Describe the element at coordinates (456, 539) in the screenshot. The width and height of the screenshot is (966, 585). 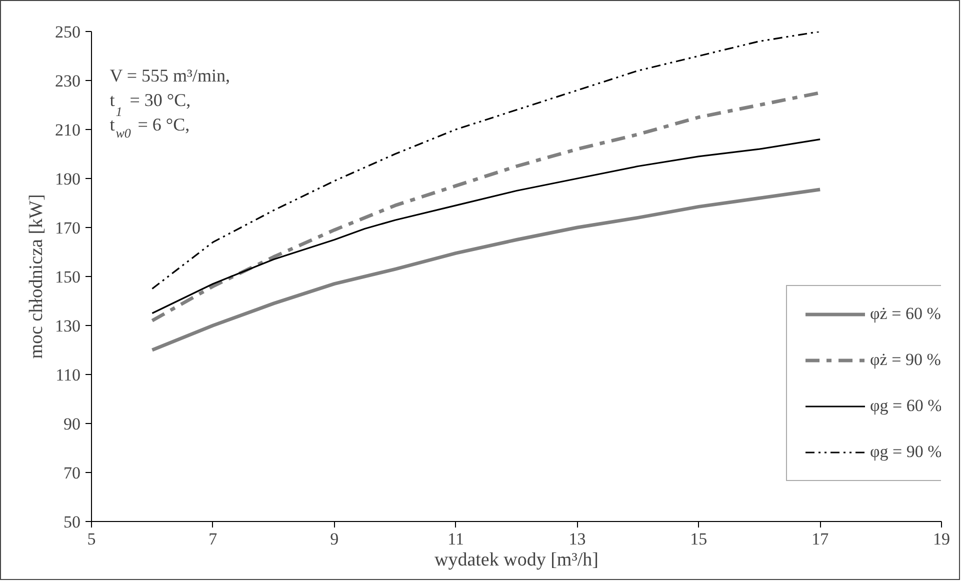
I see `x-tick-label: 11` at that location.